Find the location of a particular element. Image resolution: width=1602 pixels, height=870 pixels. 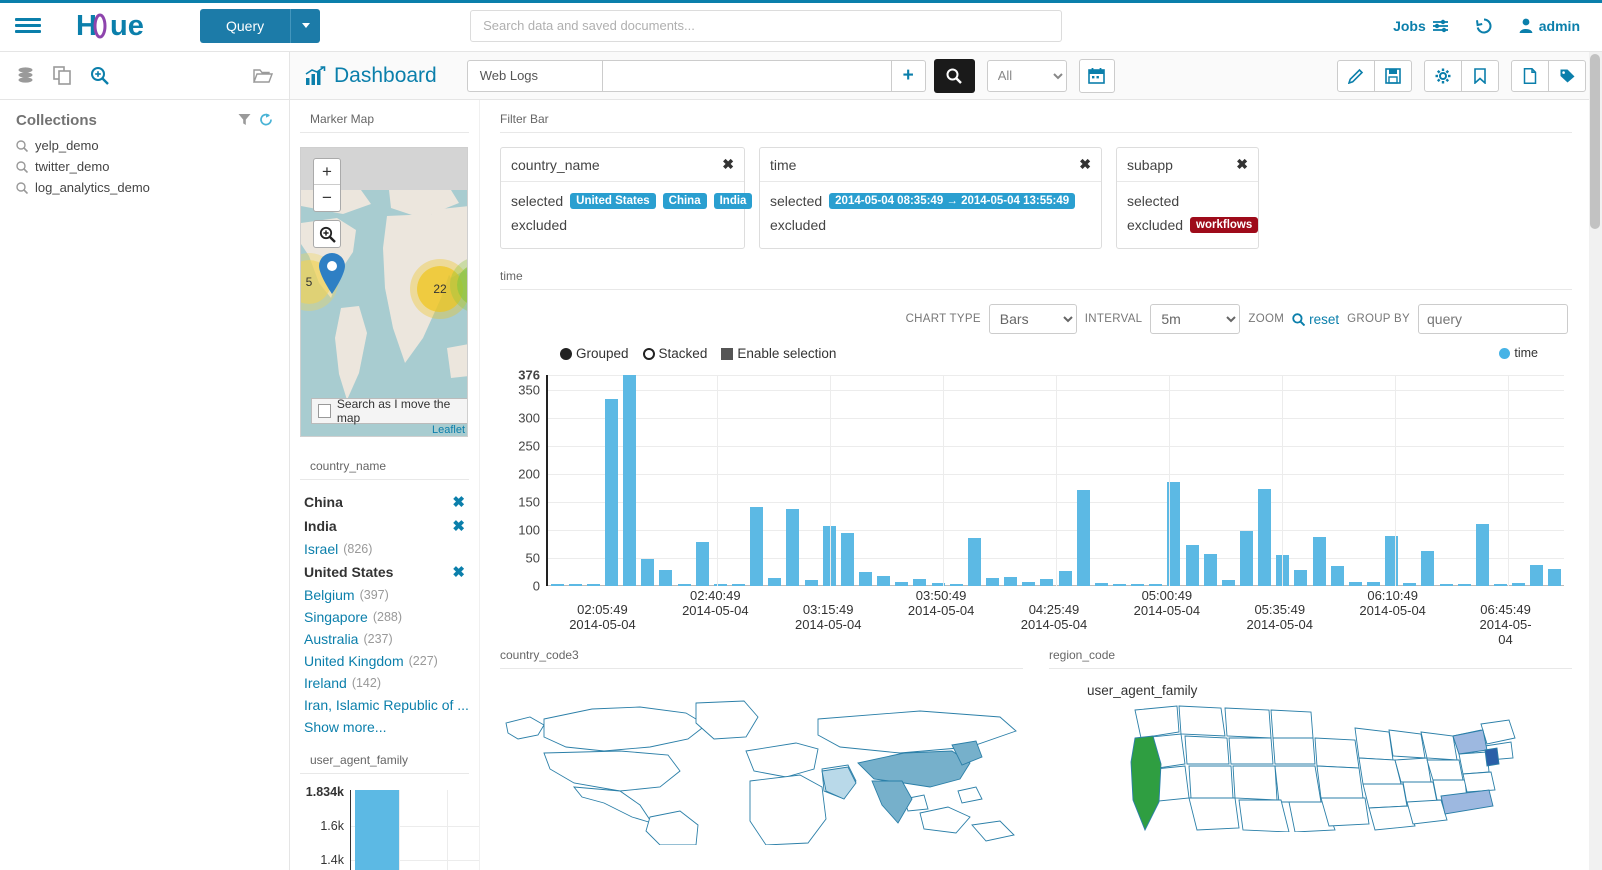

facet-item-united-kingdom: United Kingdom (227) is located at coordinates (386, 661).